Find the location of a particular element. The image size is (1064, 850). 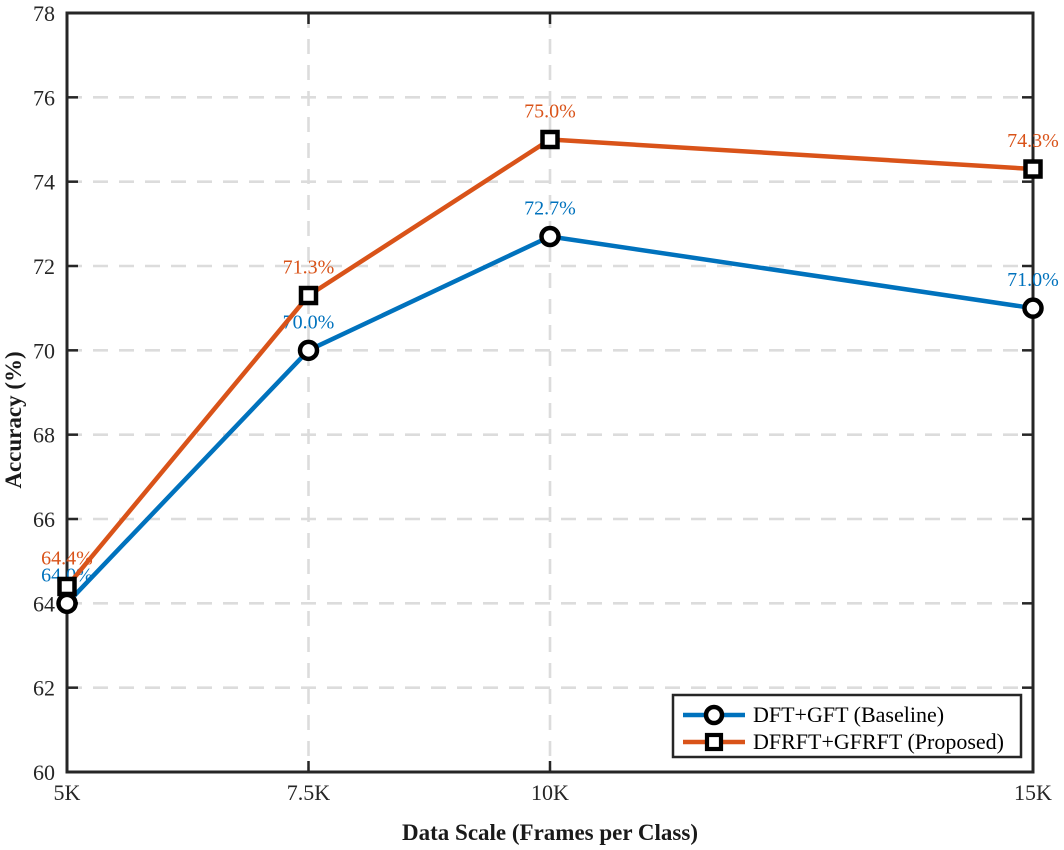

y-tick-label: 74 is located at coordinates (44, 182).